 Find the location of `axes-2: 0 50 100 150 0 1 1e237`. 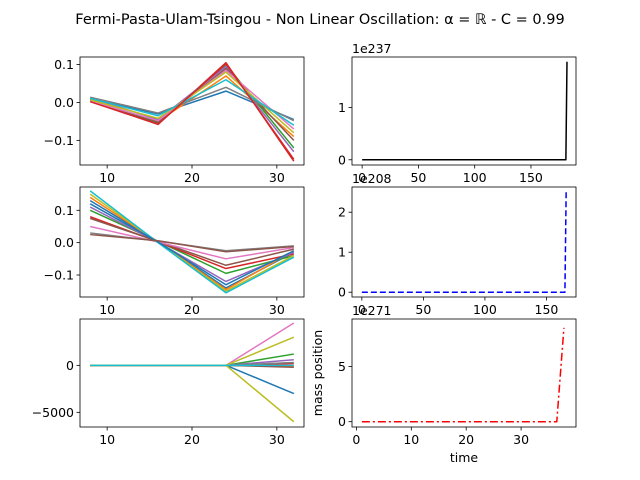

axes-2: 0 50 100 150 0 1 1e237 is located at coordinates (457, 113).